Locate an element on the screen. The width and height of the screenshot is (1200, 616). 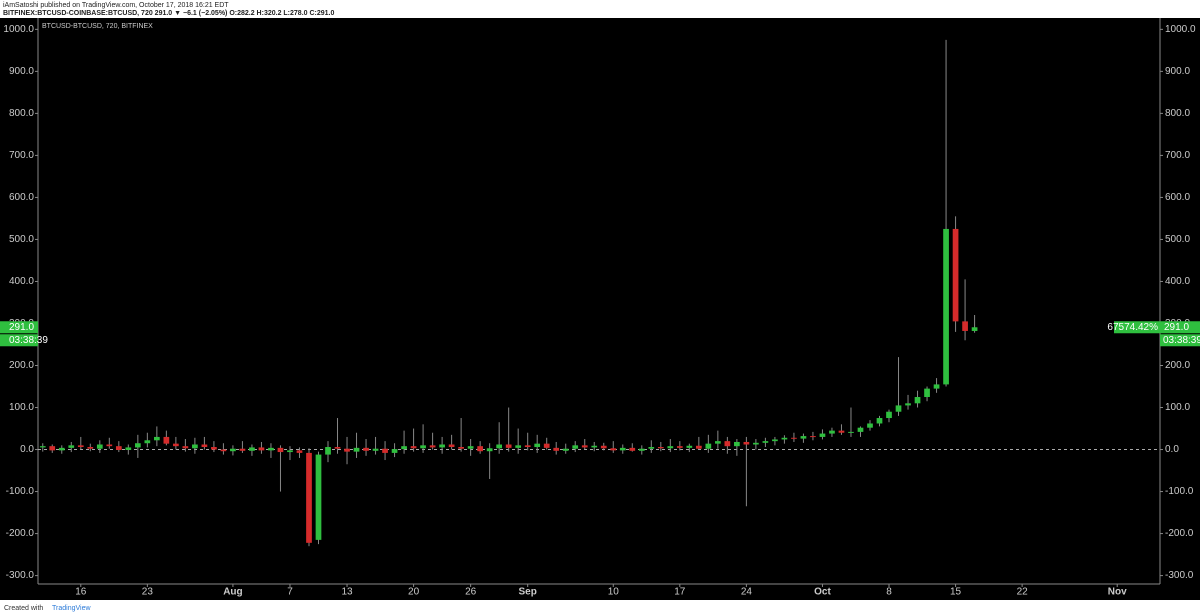
x-tick-label: Aug is located at coordinates (232, 592).